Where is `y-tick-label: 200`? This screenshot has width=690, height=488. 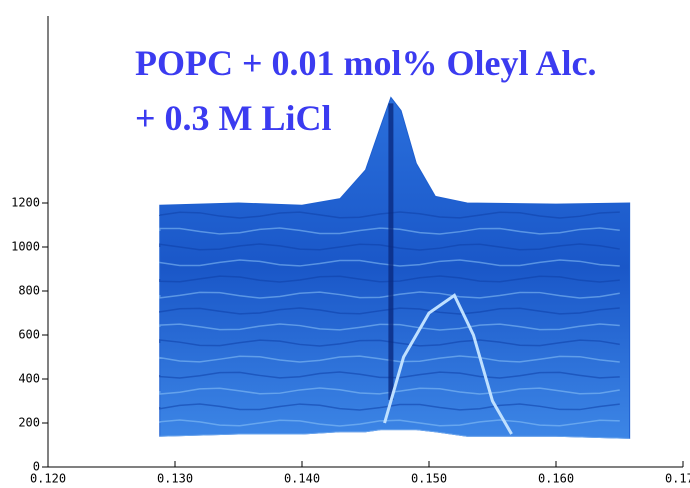
y-tick-label: 200 is located at coordinates (29, 423).